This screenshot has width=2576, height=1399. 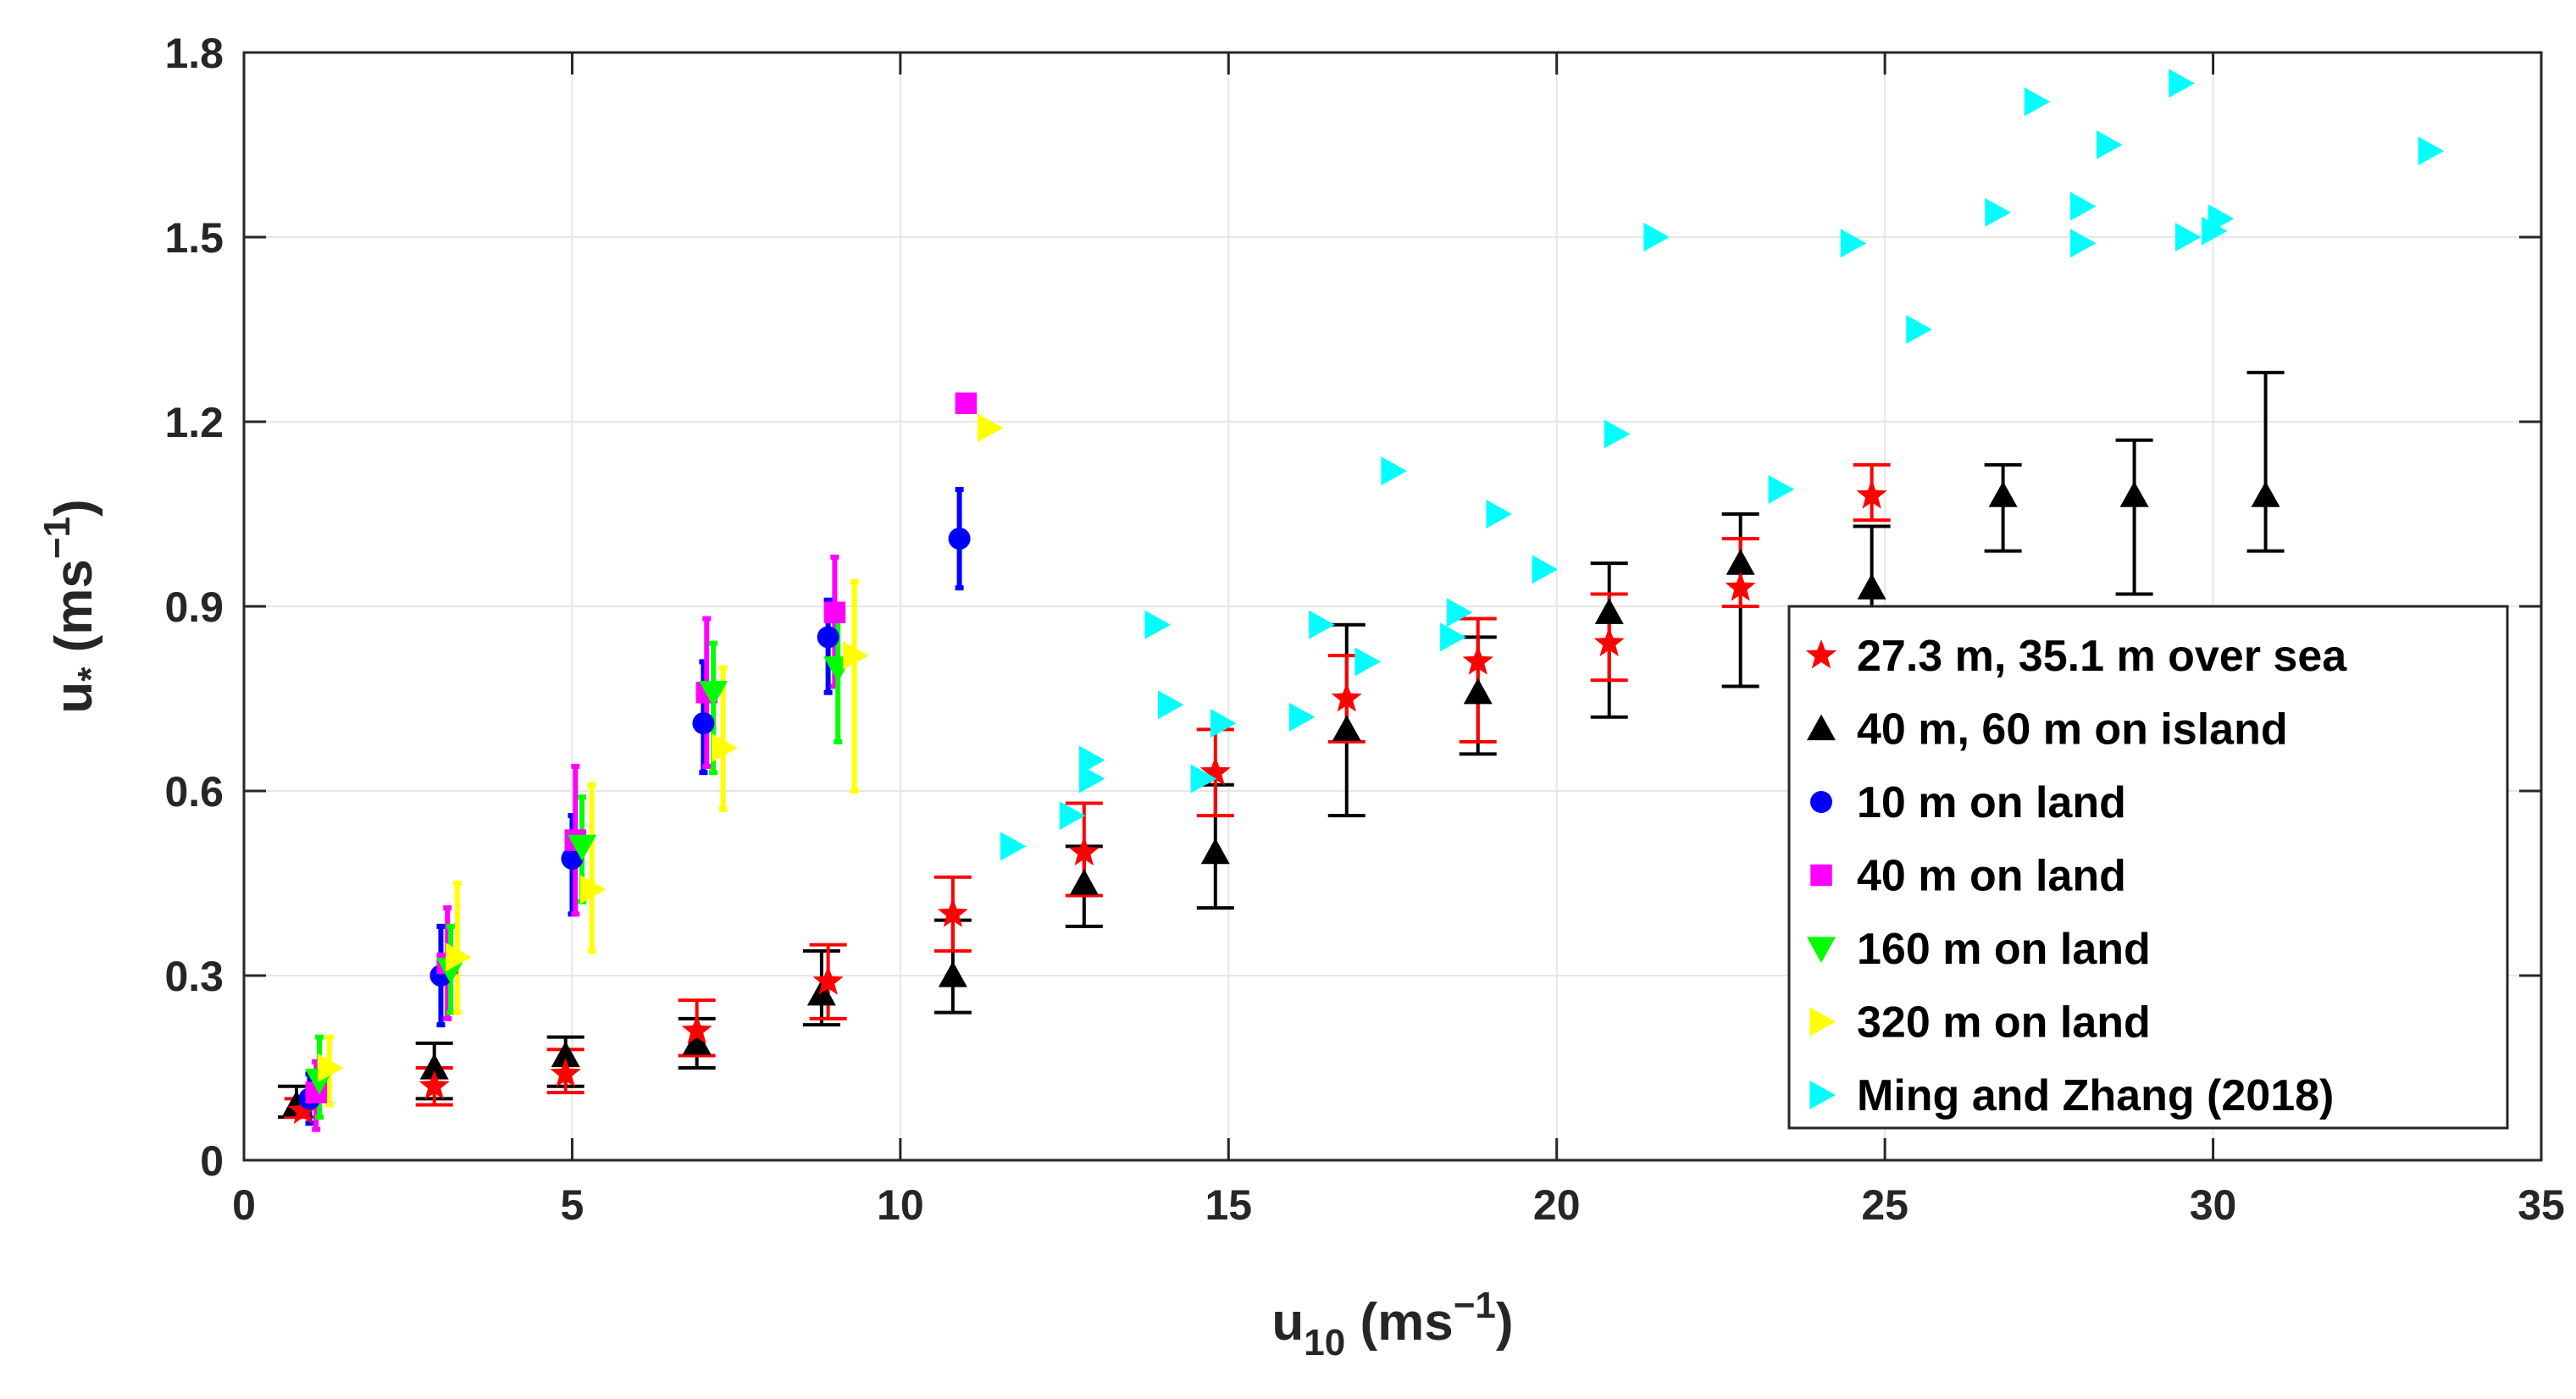 What do you see at coordinates (194, 53) in the screenshot?
I see `y-tick-label-1.8: 1.8` at bounding box center [194, 53].